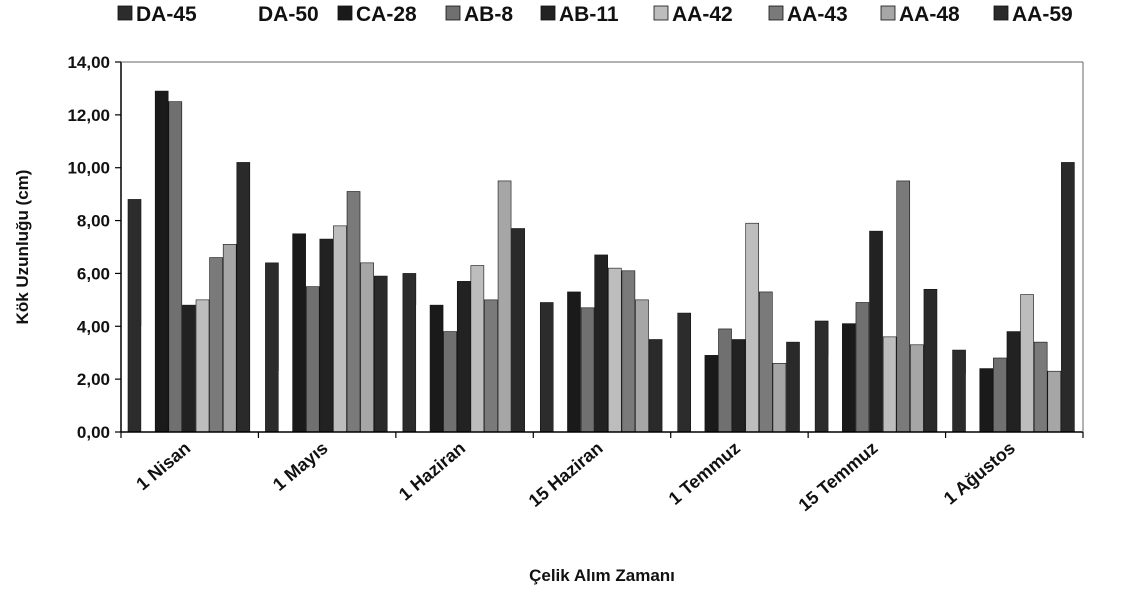 The height and width of the screenshot is (594, 1122). I want to click on legend-label-ab-8: AB-8, so click(488, 14).